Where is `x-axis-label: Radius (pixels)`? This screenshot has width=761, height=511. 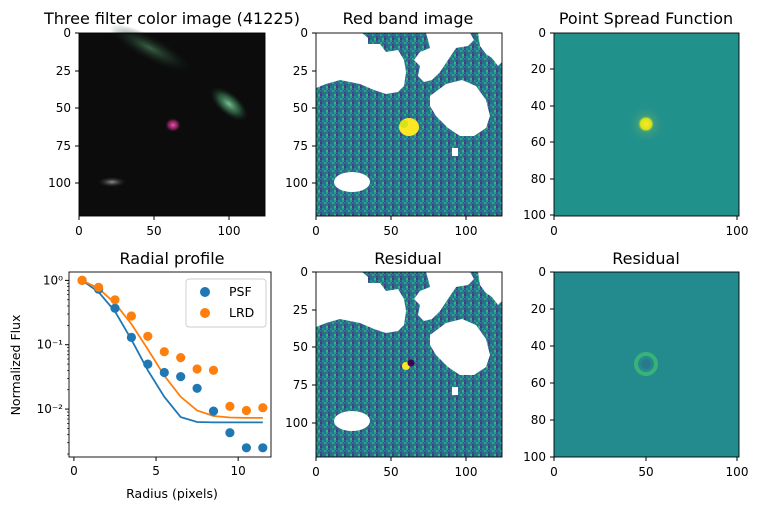
x-axis-label: Radius (pixels) is located at coordinates (172, 493).